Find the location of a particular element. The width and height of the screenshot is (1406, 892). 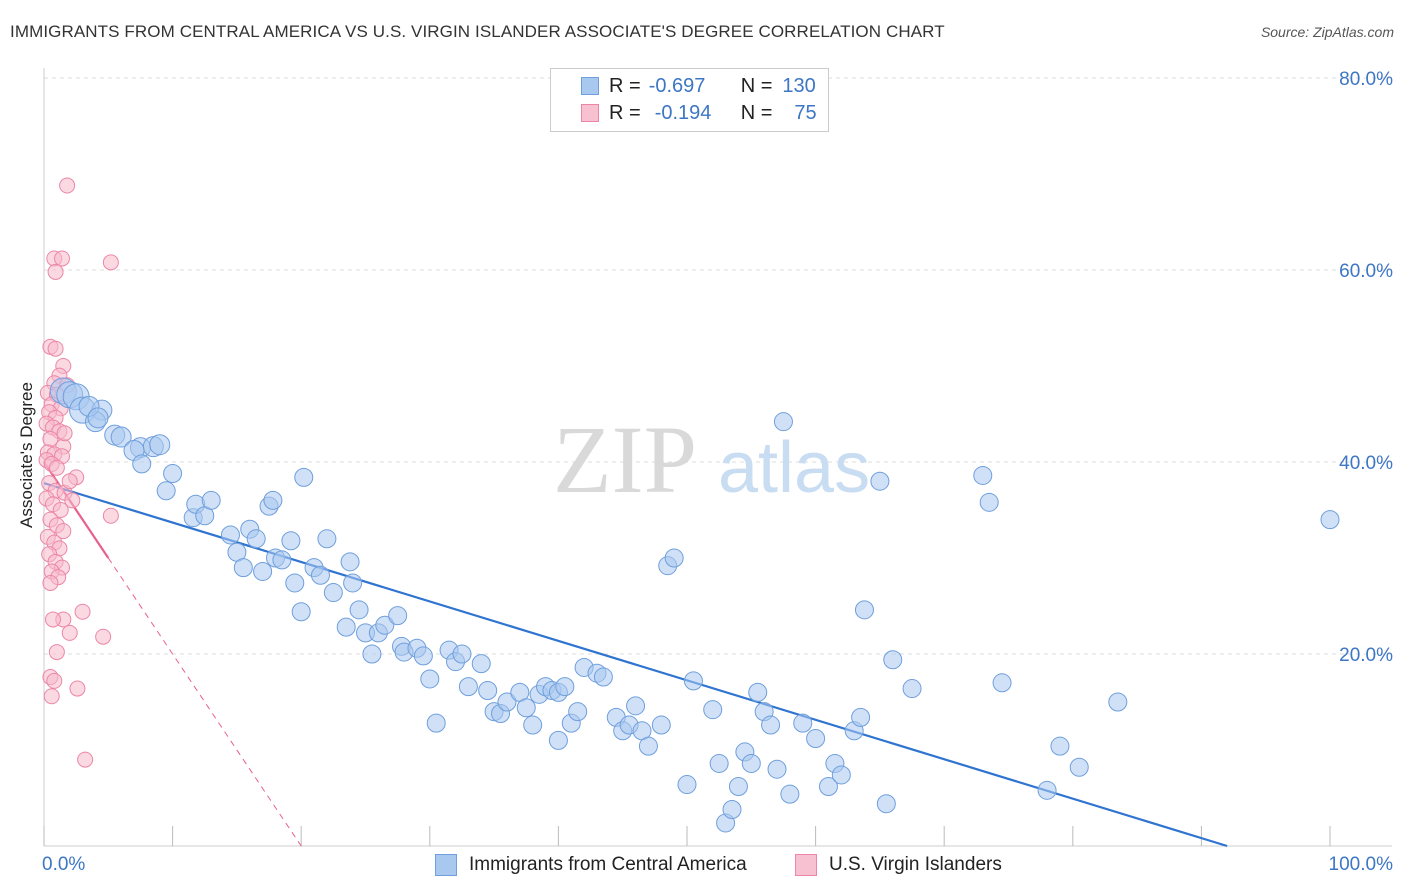

legend: R = -0.697 N = 130 R = -0.194 N = 75 is located at coordinates (689, 100).